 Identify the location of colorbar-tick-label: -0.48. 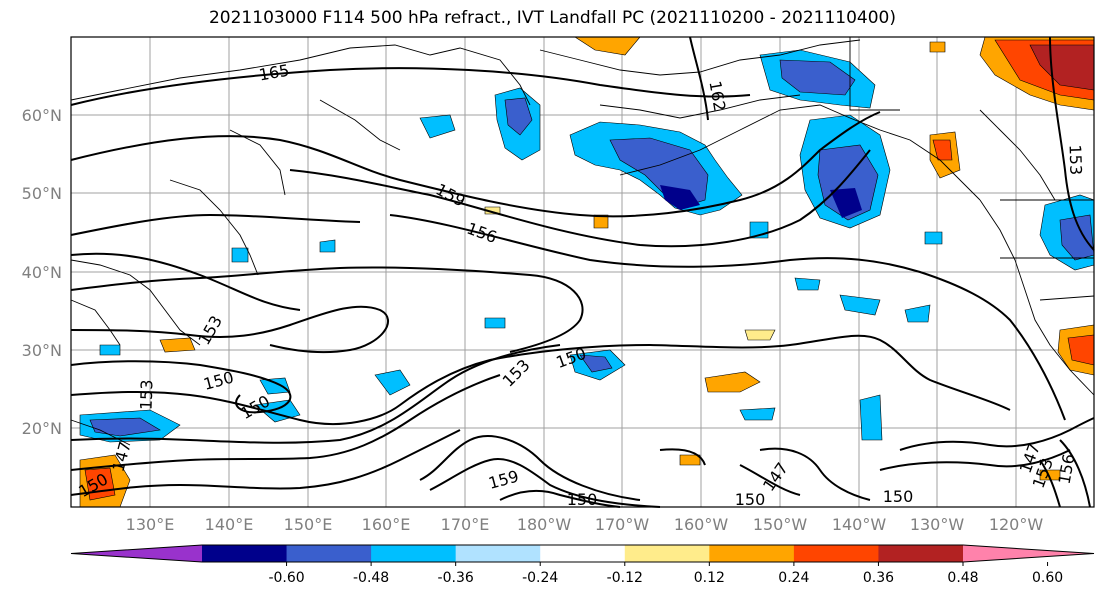
(371, 578).